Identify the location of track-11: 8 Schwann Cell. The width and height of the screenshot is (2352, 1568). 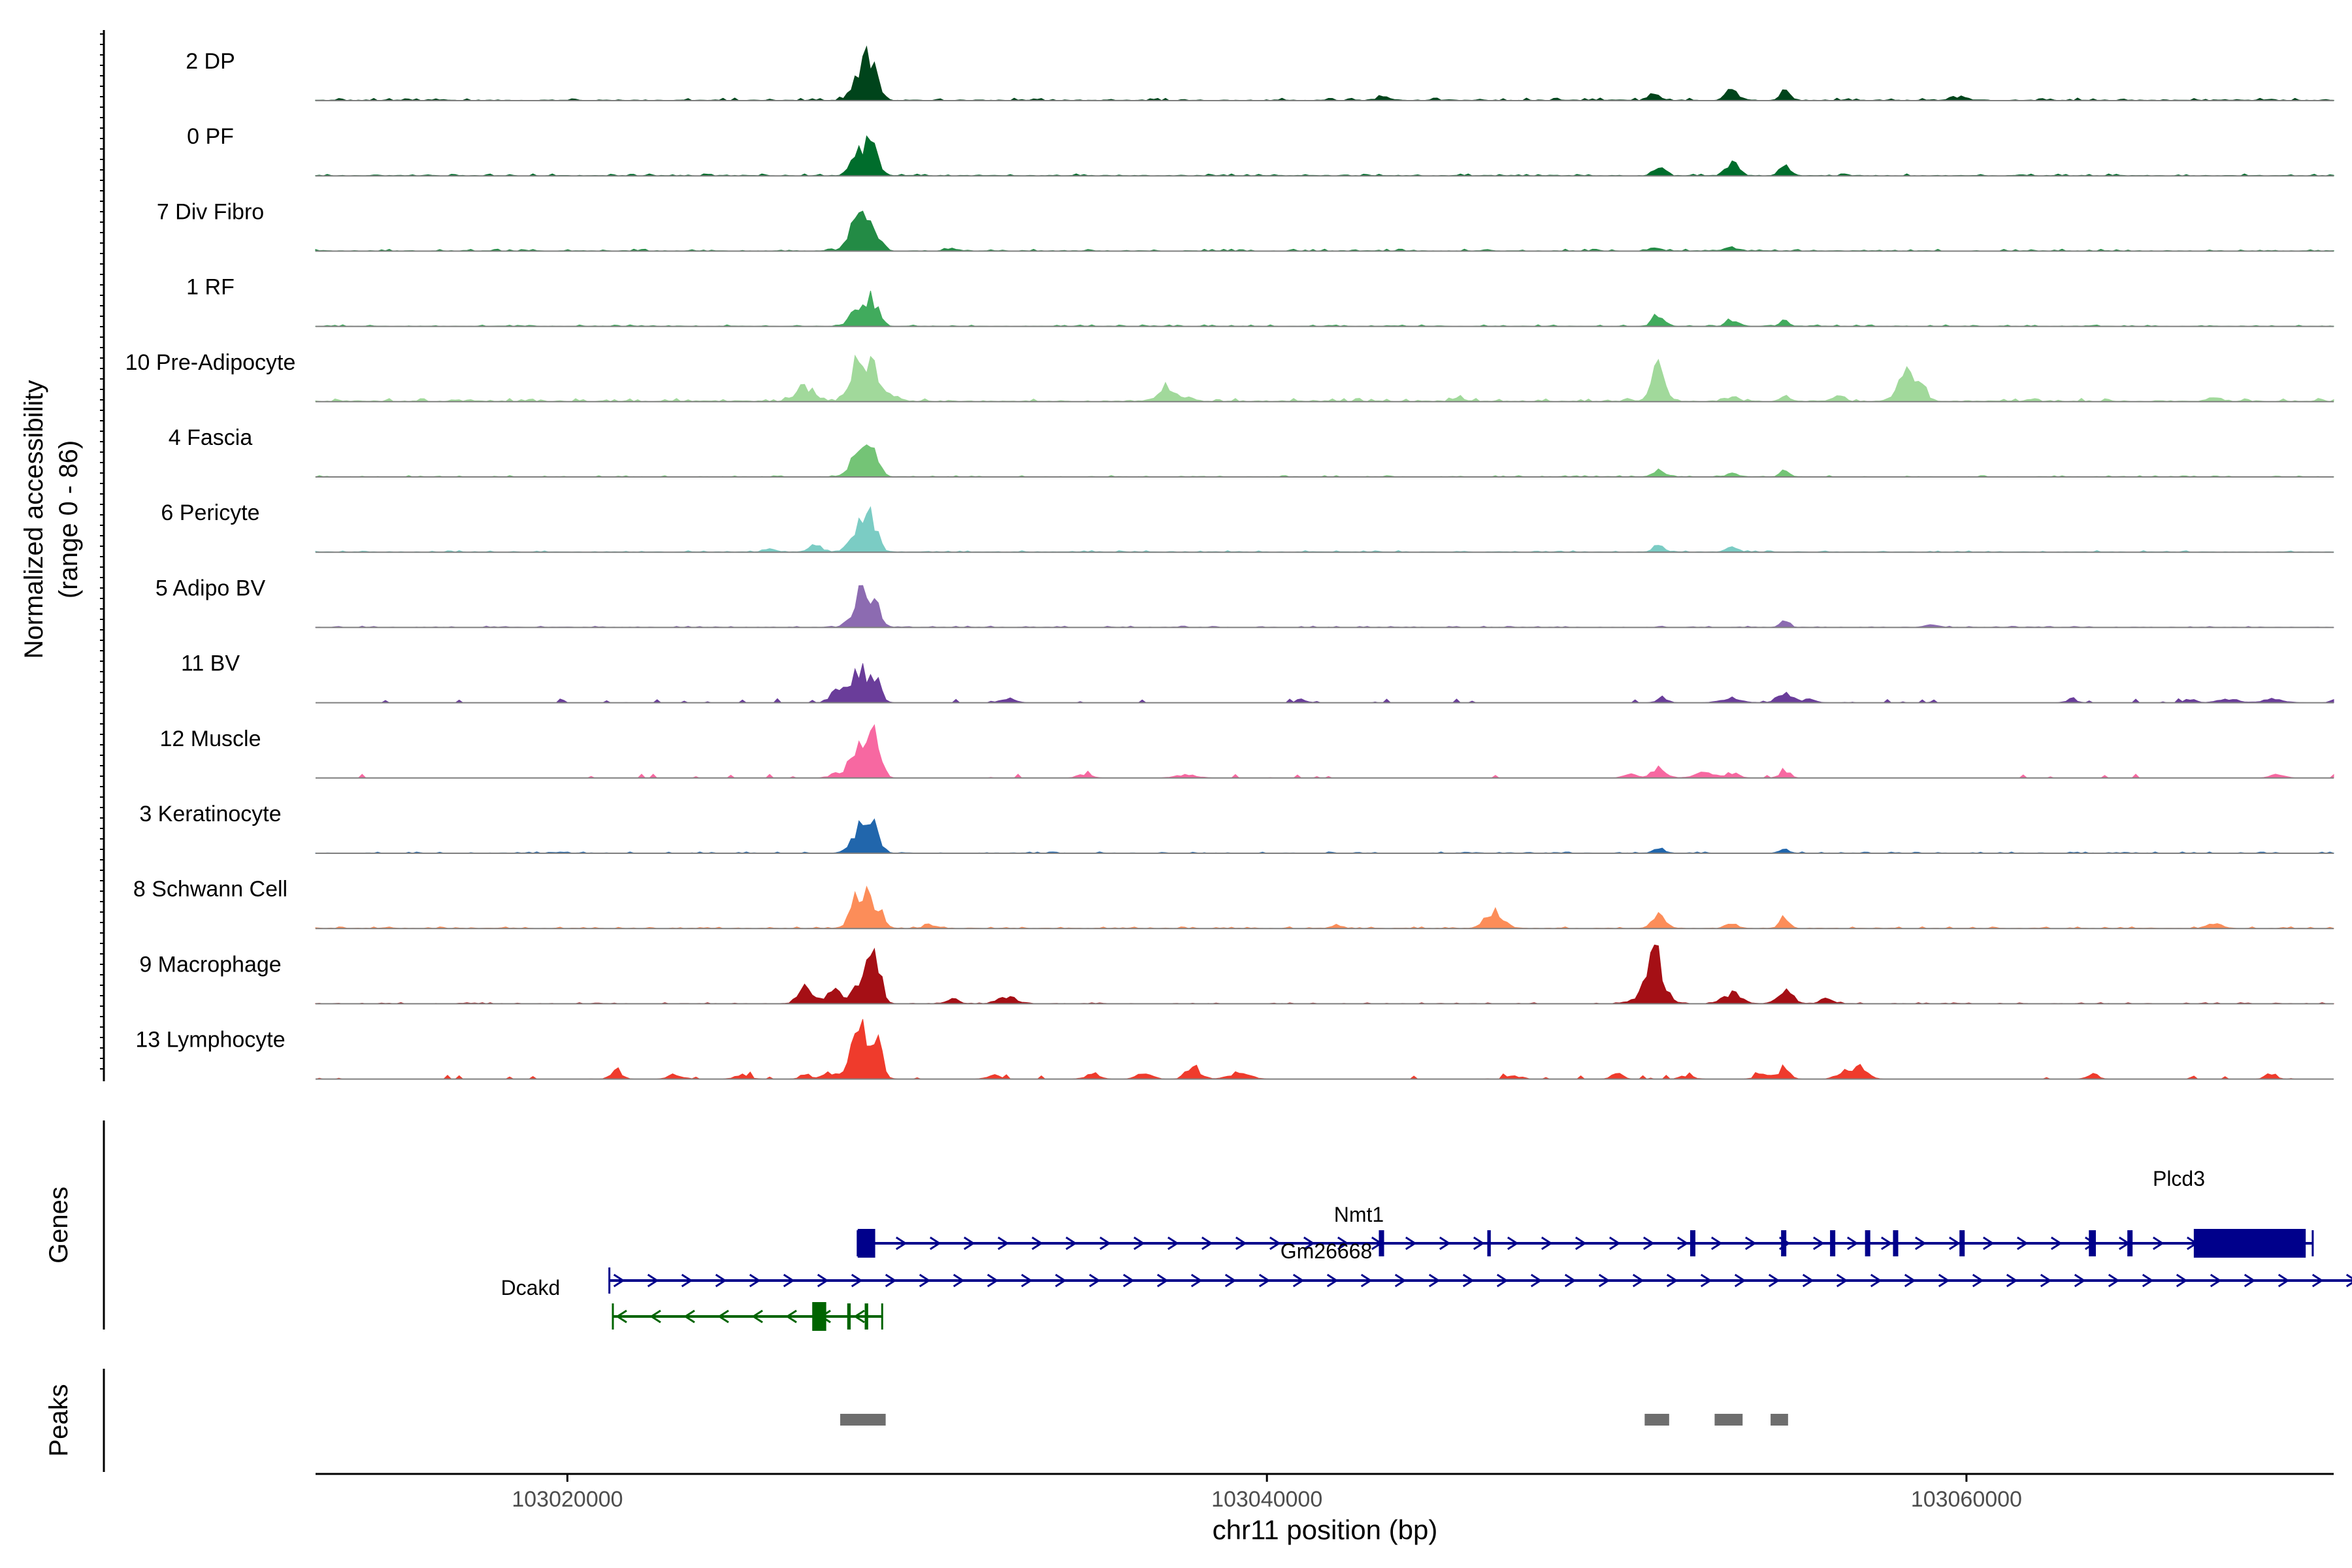
(1233, 903).